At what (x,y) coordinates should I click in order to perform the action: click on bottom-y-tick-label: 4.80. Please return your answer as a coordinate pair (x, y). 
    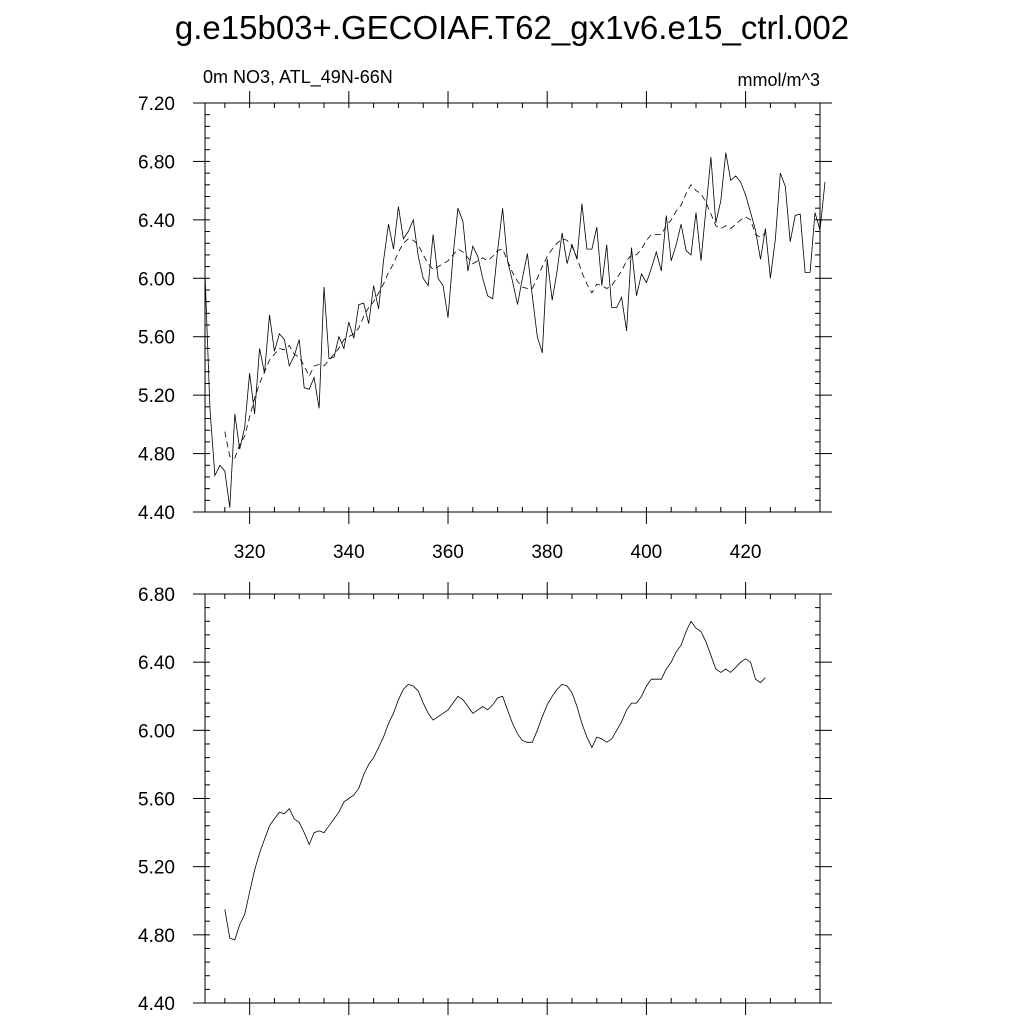
    Looking at the image, I should click on (156, 936).